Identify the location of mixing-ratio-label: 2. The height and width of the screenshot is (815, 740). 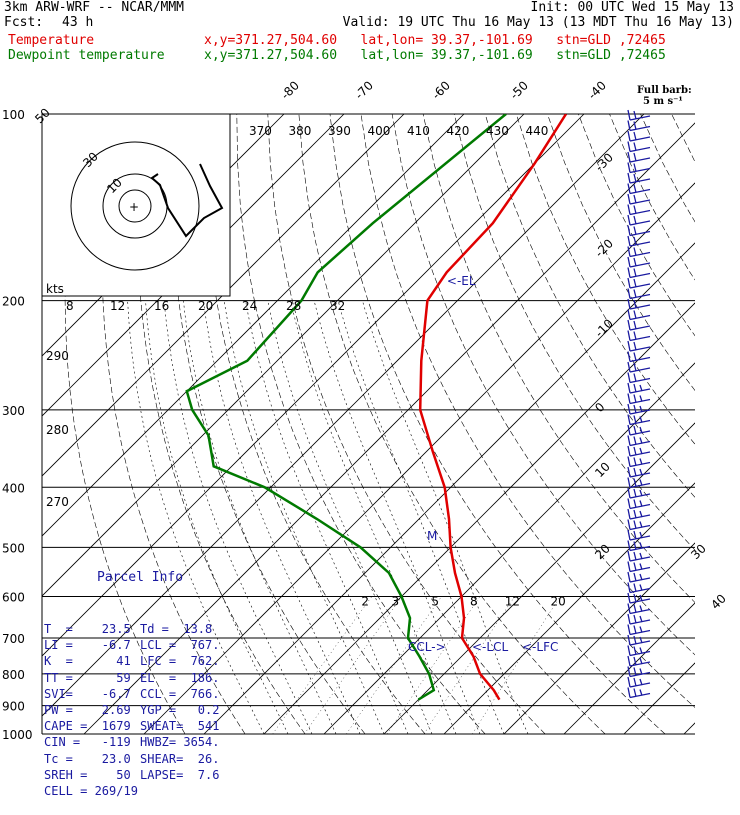
(365, 601).